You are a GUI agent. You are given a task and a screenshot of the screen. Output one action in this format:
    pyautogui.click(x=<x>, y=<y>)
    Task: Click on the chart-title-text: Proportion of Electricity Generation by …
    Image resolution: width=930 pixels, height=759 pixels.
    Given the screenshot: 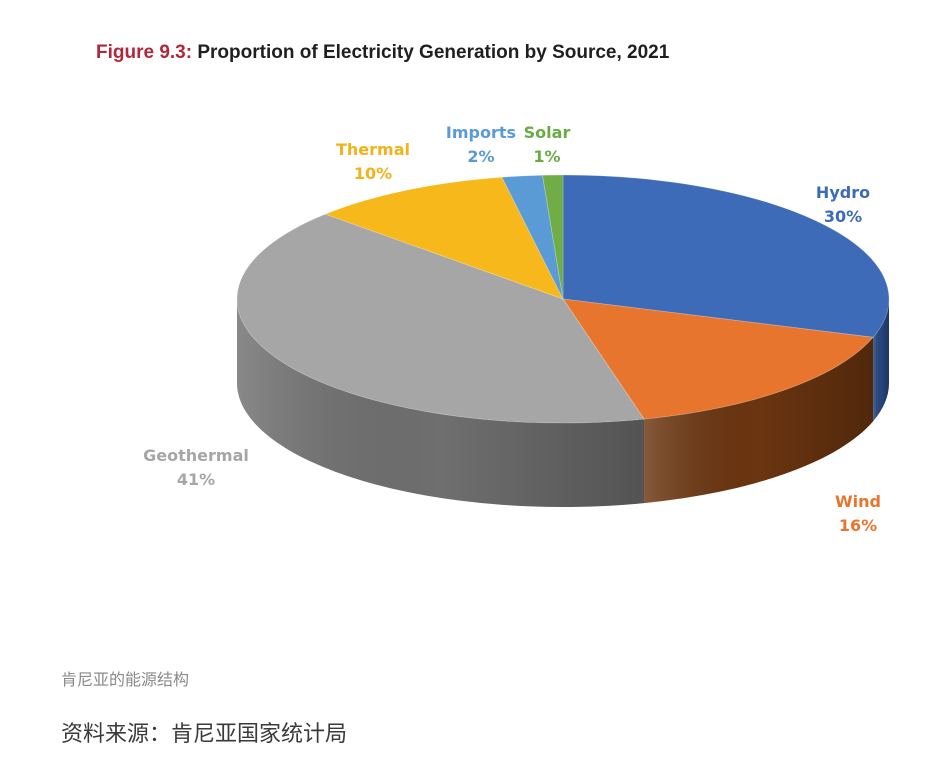 What is the action you would take?
    pyautogui.click(x=433, y=52)
    